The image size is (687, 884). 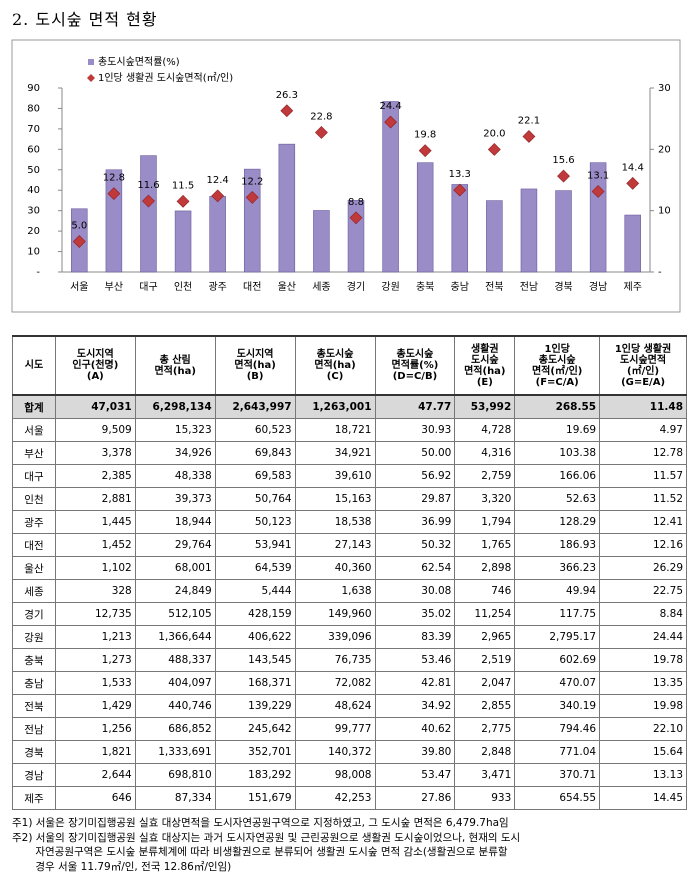 What do you see at coordinates (557, 568) in the screenshot?
I see `cell: 366.23` at bounding box center [557, 568].